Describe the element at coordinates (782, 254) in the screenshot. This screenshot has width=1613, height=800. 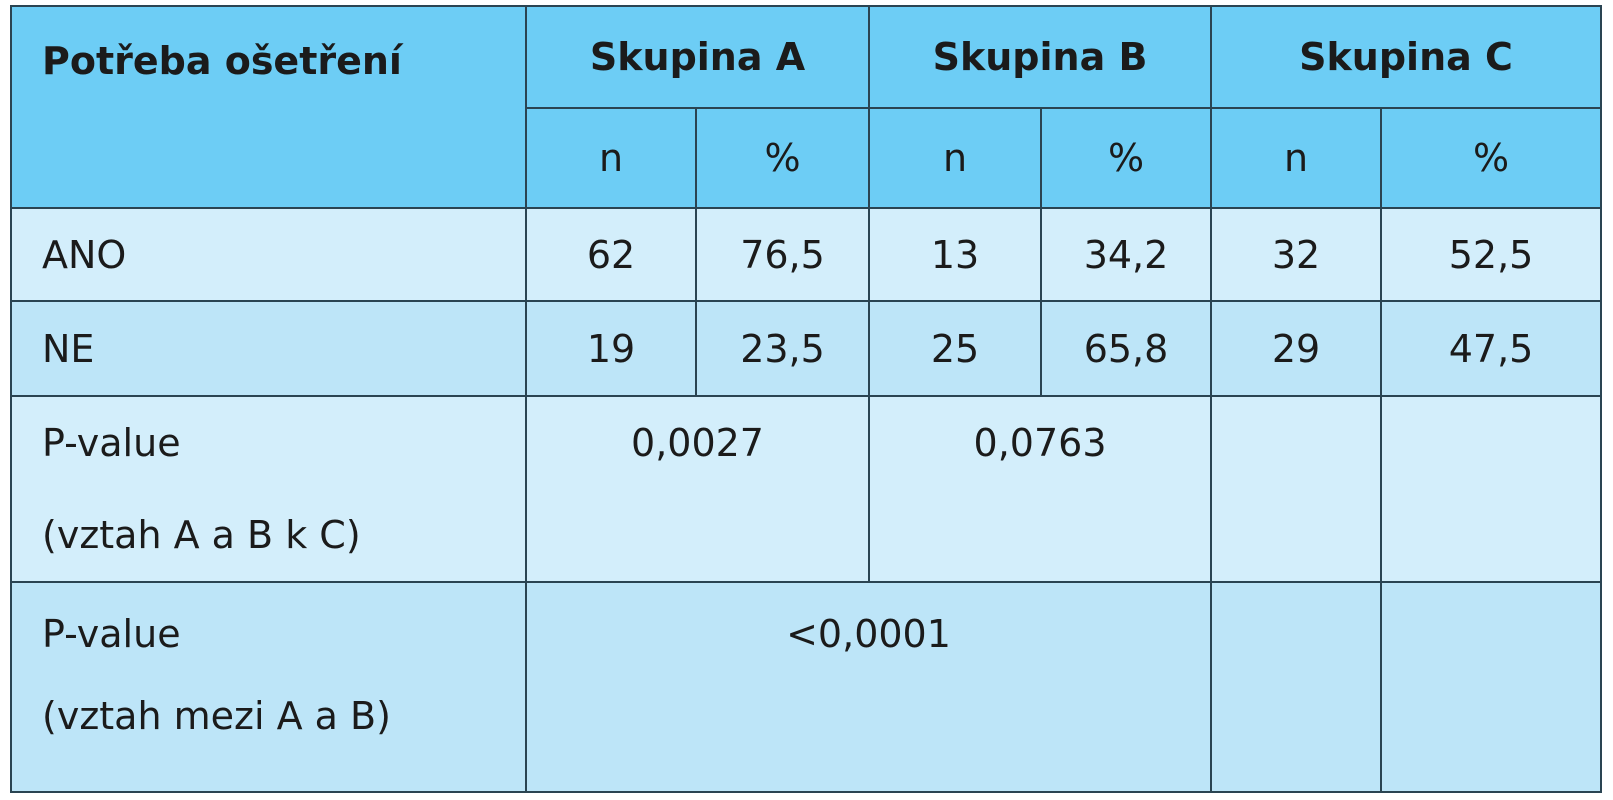
I see `cell: 76,5` at that location.